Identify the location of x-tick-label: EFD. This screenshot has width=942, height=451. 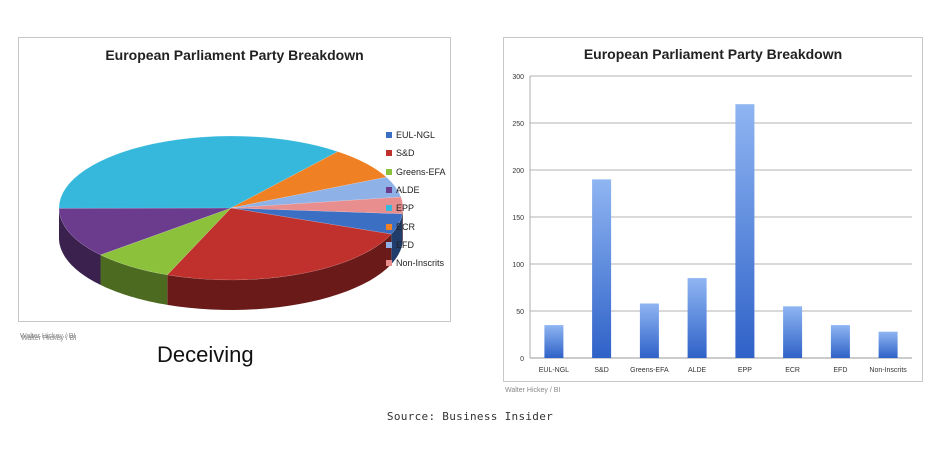
(840, 370).